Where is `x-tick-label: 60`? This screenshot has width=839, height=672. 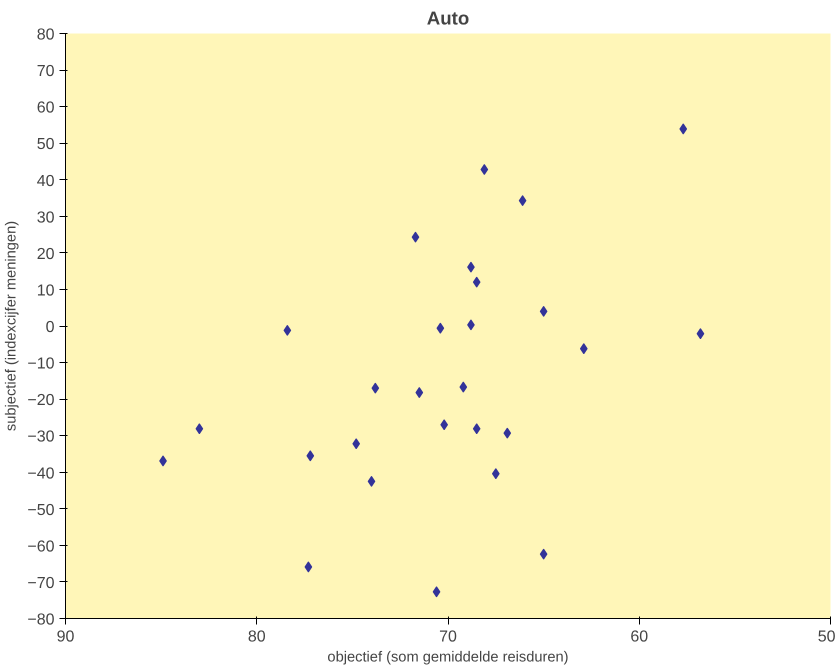
x-tick-label: 60 is located at coordinates (639, 637).